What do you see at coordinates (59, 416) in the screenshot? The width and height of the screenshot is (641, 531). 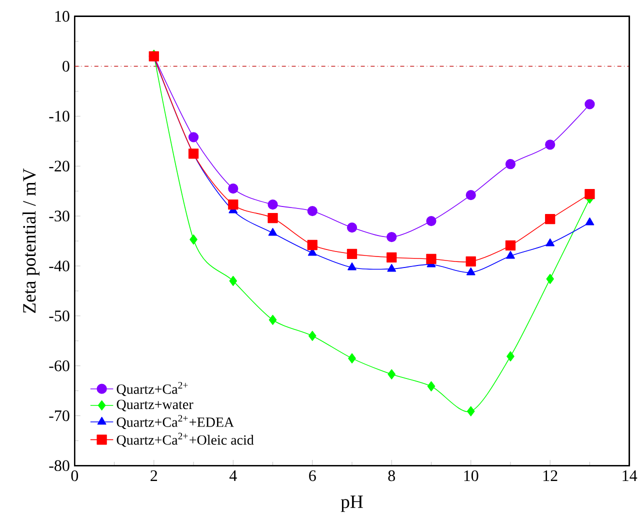 I see `y-tick-label: -70` at bounding box center [59, 416].